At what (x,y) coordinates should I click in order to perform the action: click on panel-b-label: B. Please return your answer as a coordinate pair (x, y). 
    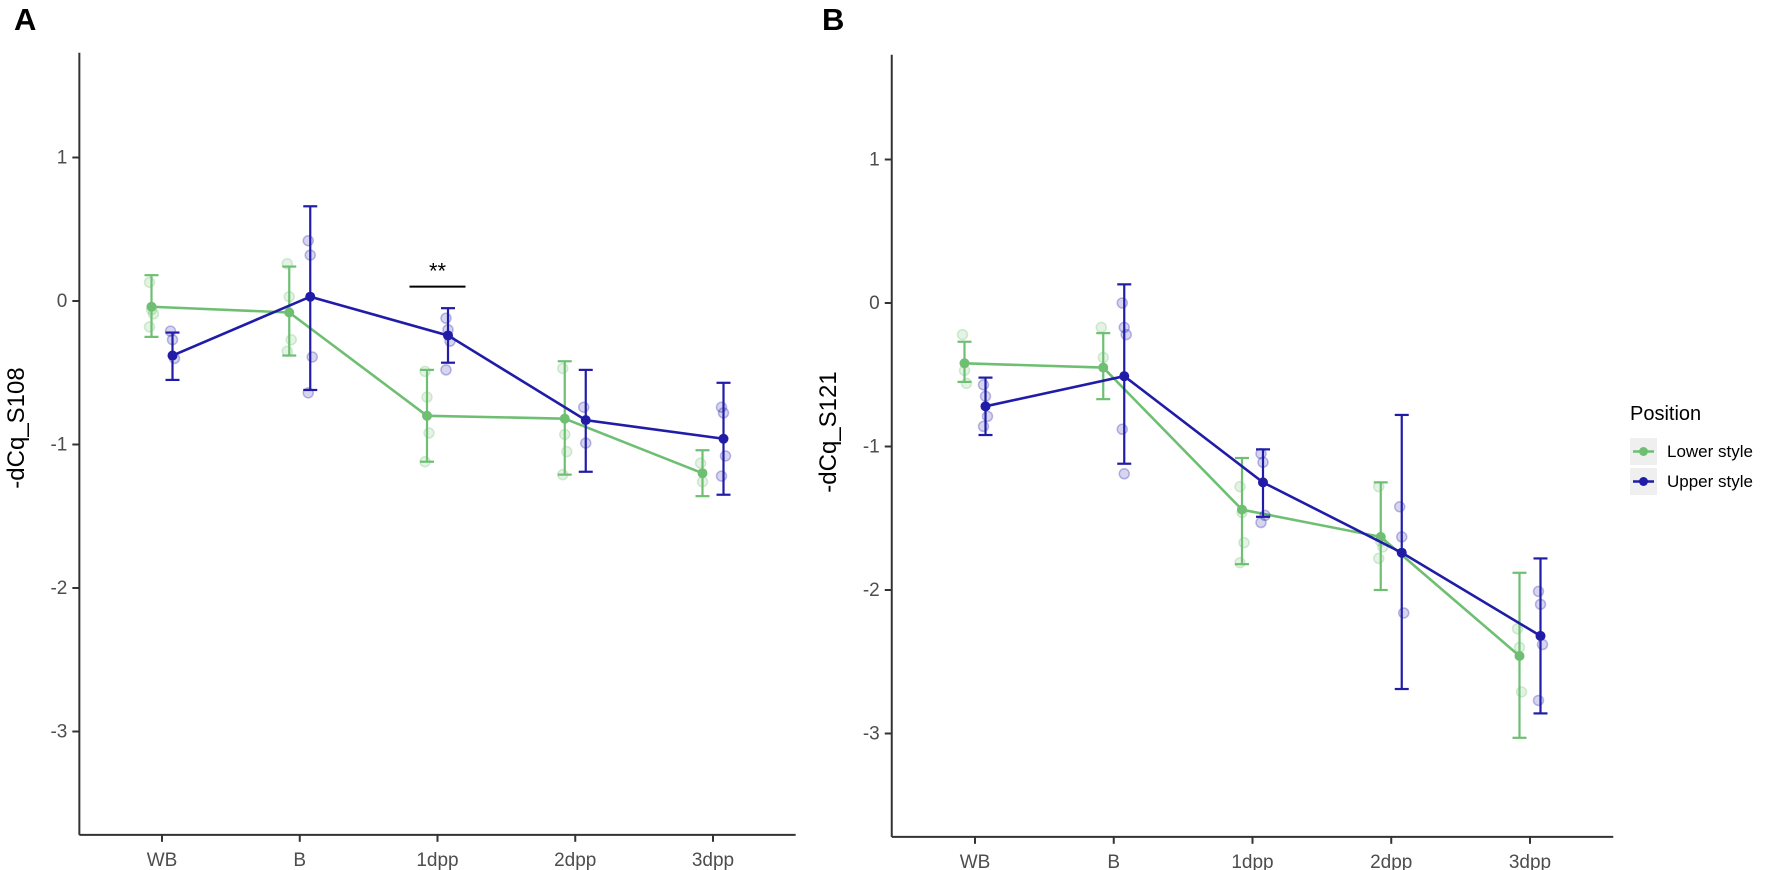
    Looking at the image, I should click on (833, 19).